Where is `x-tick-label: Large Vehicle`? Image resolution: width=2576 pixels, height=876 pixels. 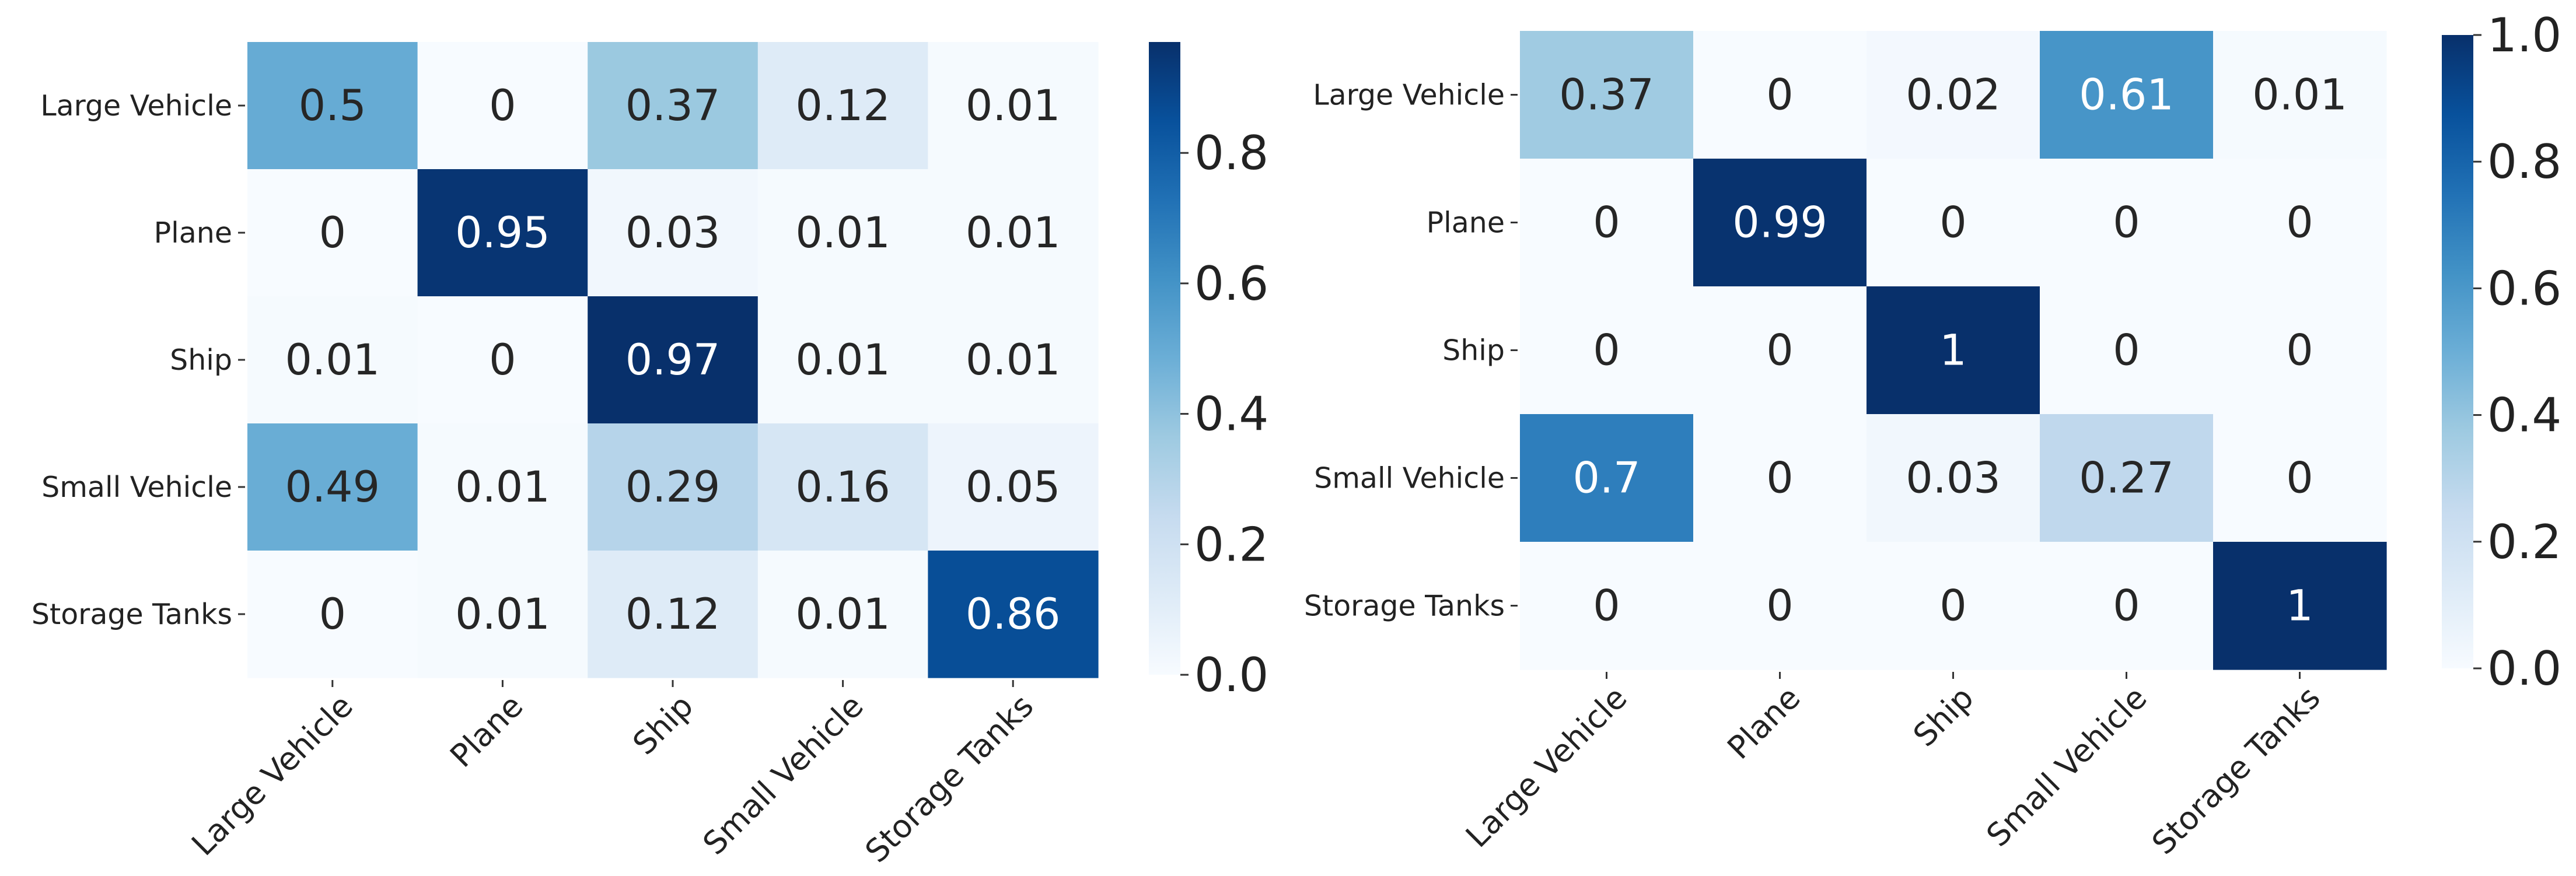
x-tick-label: Large Vehicle is located at coordinates (272, 775).